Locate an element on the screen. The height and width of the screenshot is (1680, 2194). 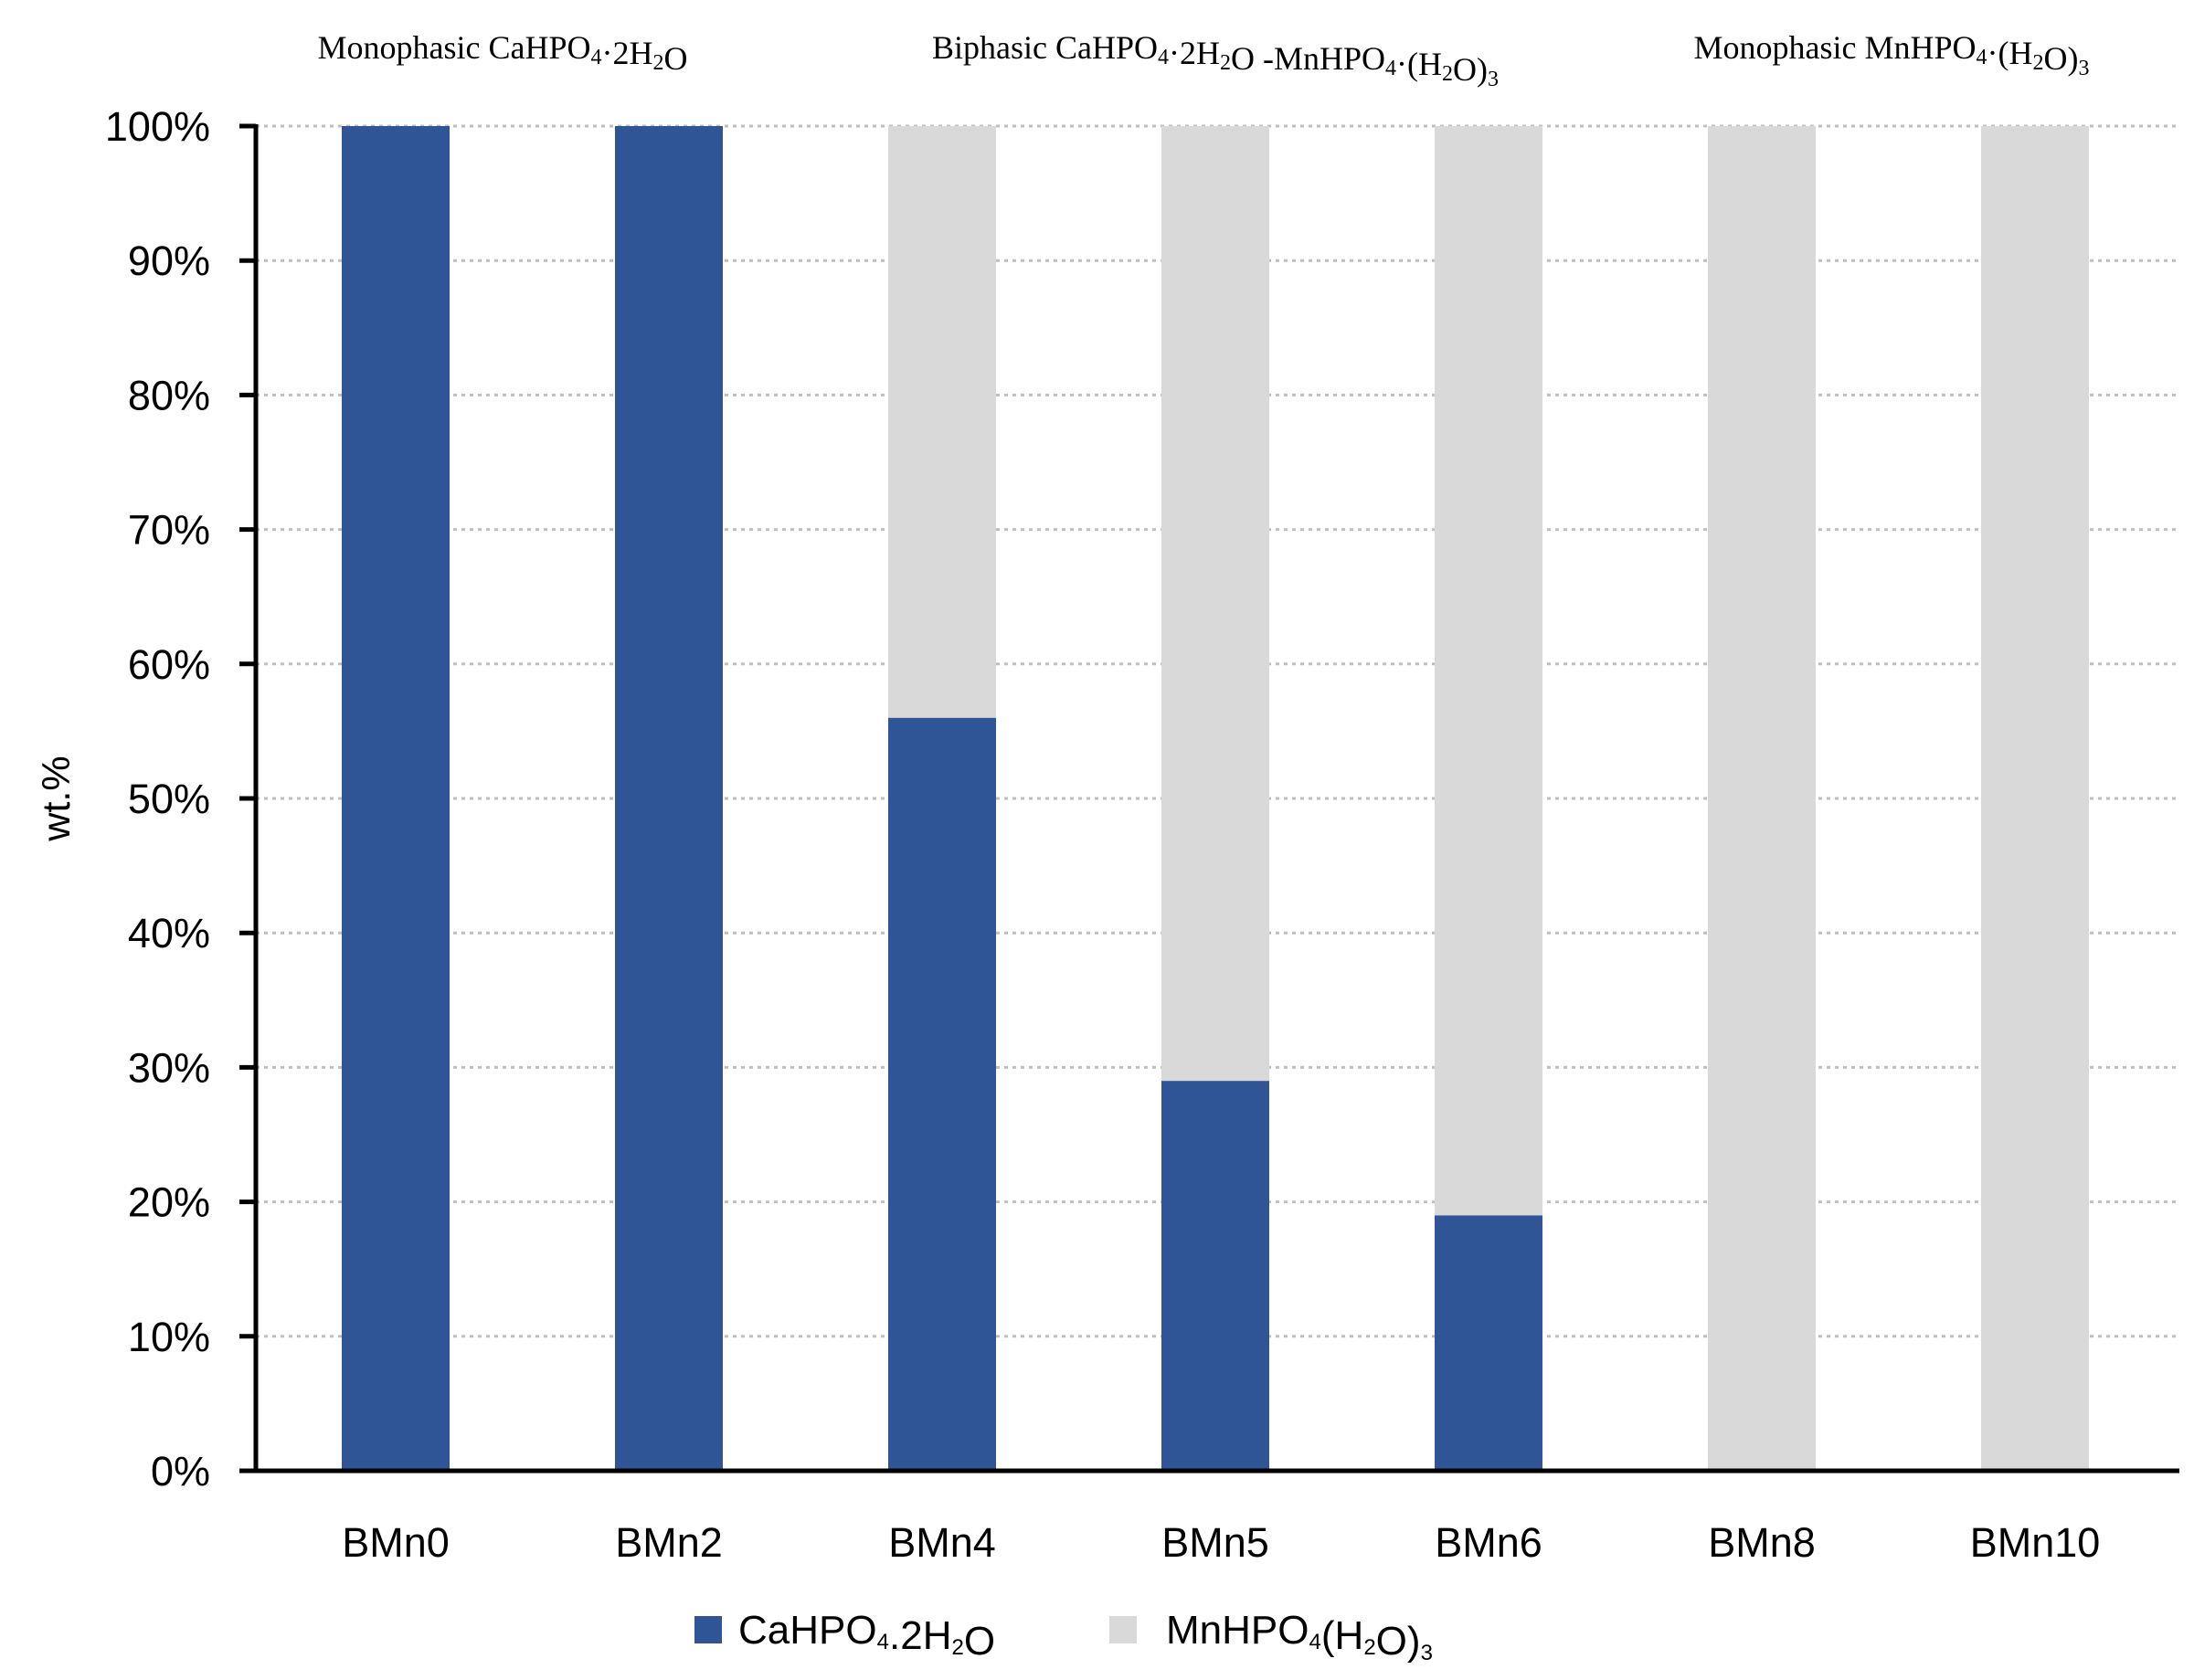
group-label: Monophasic MnHPO4·(H2O)3 is located at coordinates (1891, 54).